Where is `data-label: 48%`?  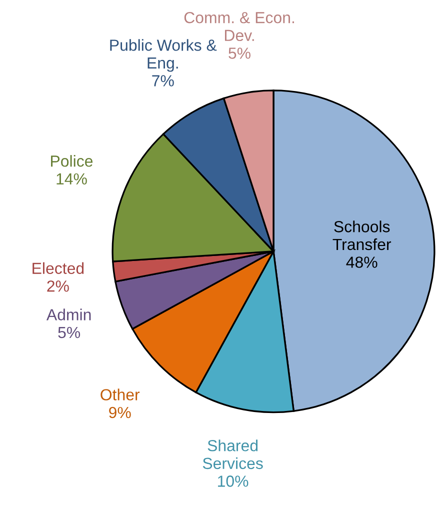 data-label: 48% is located at coordinates (362, 262).